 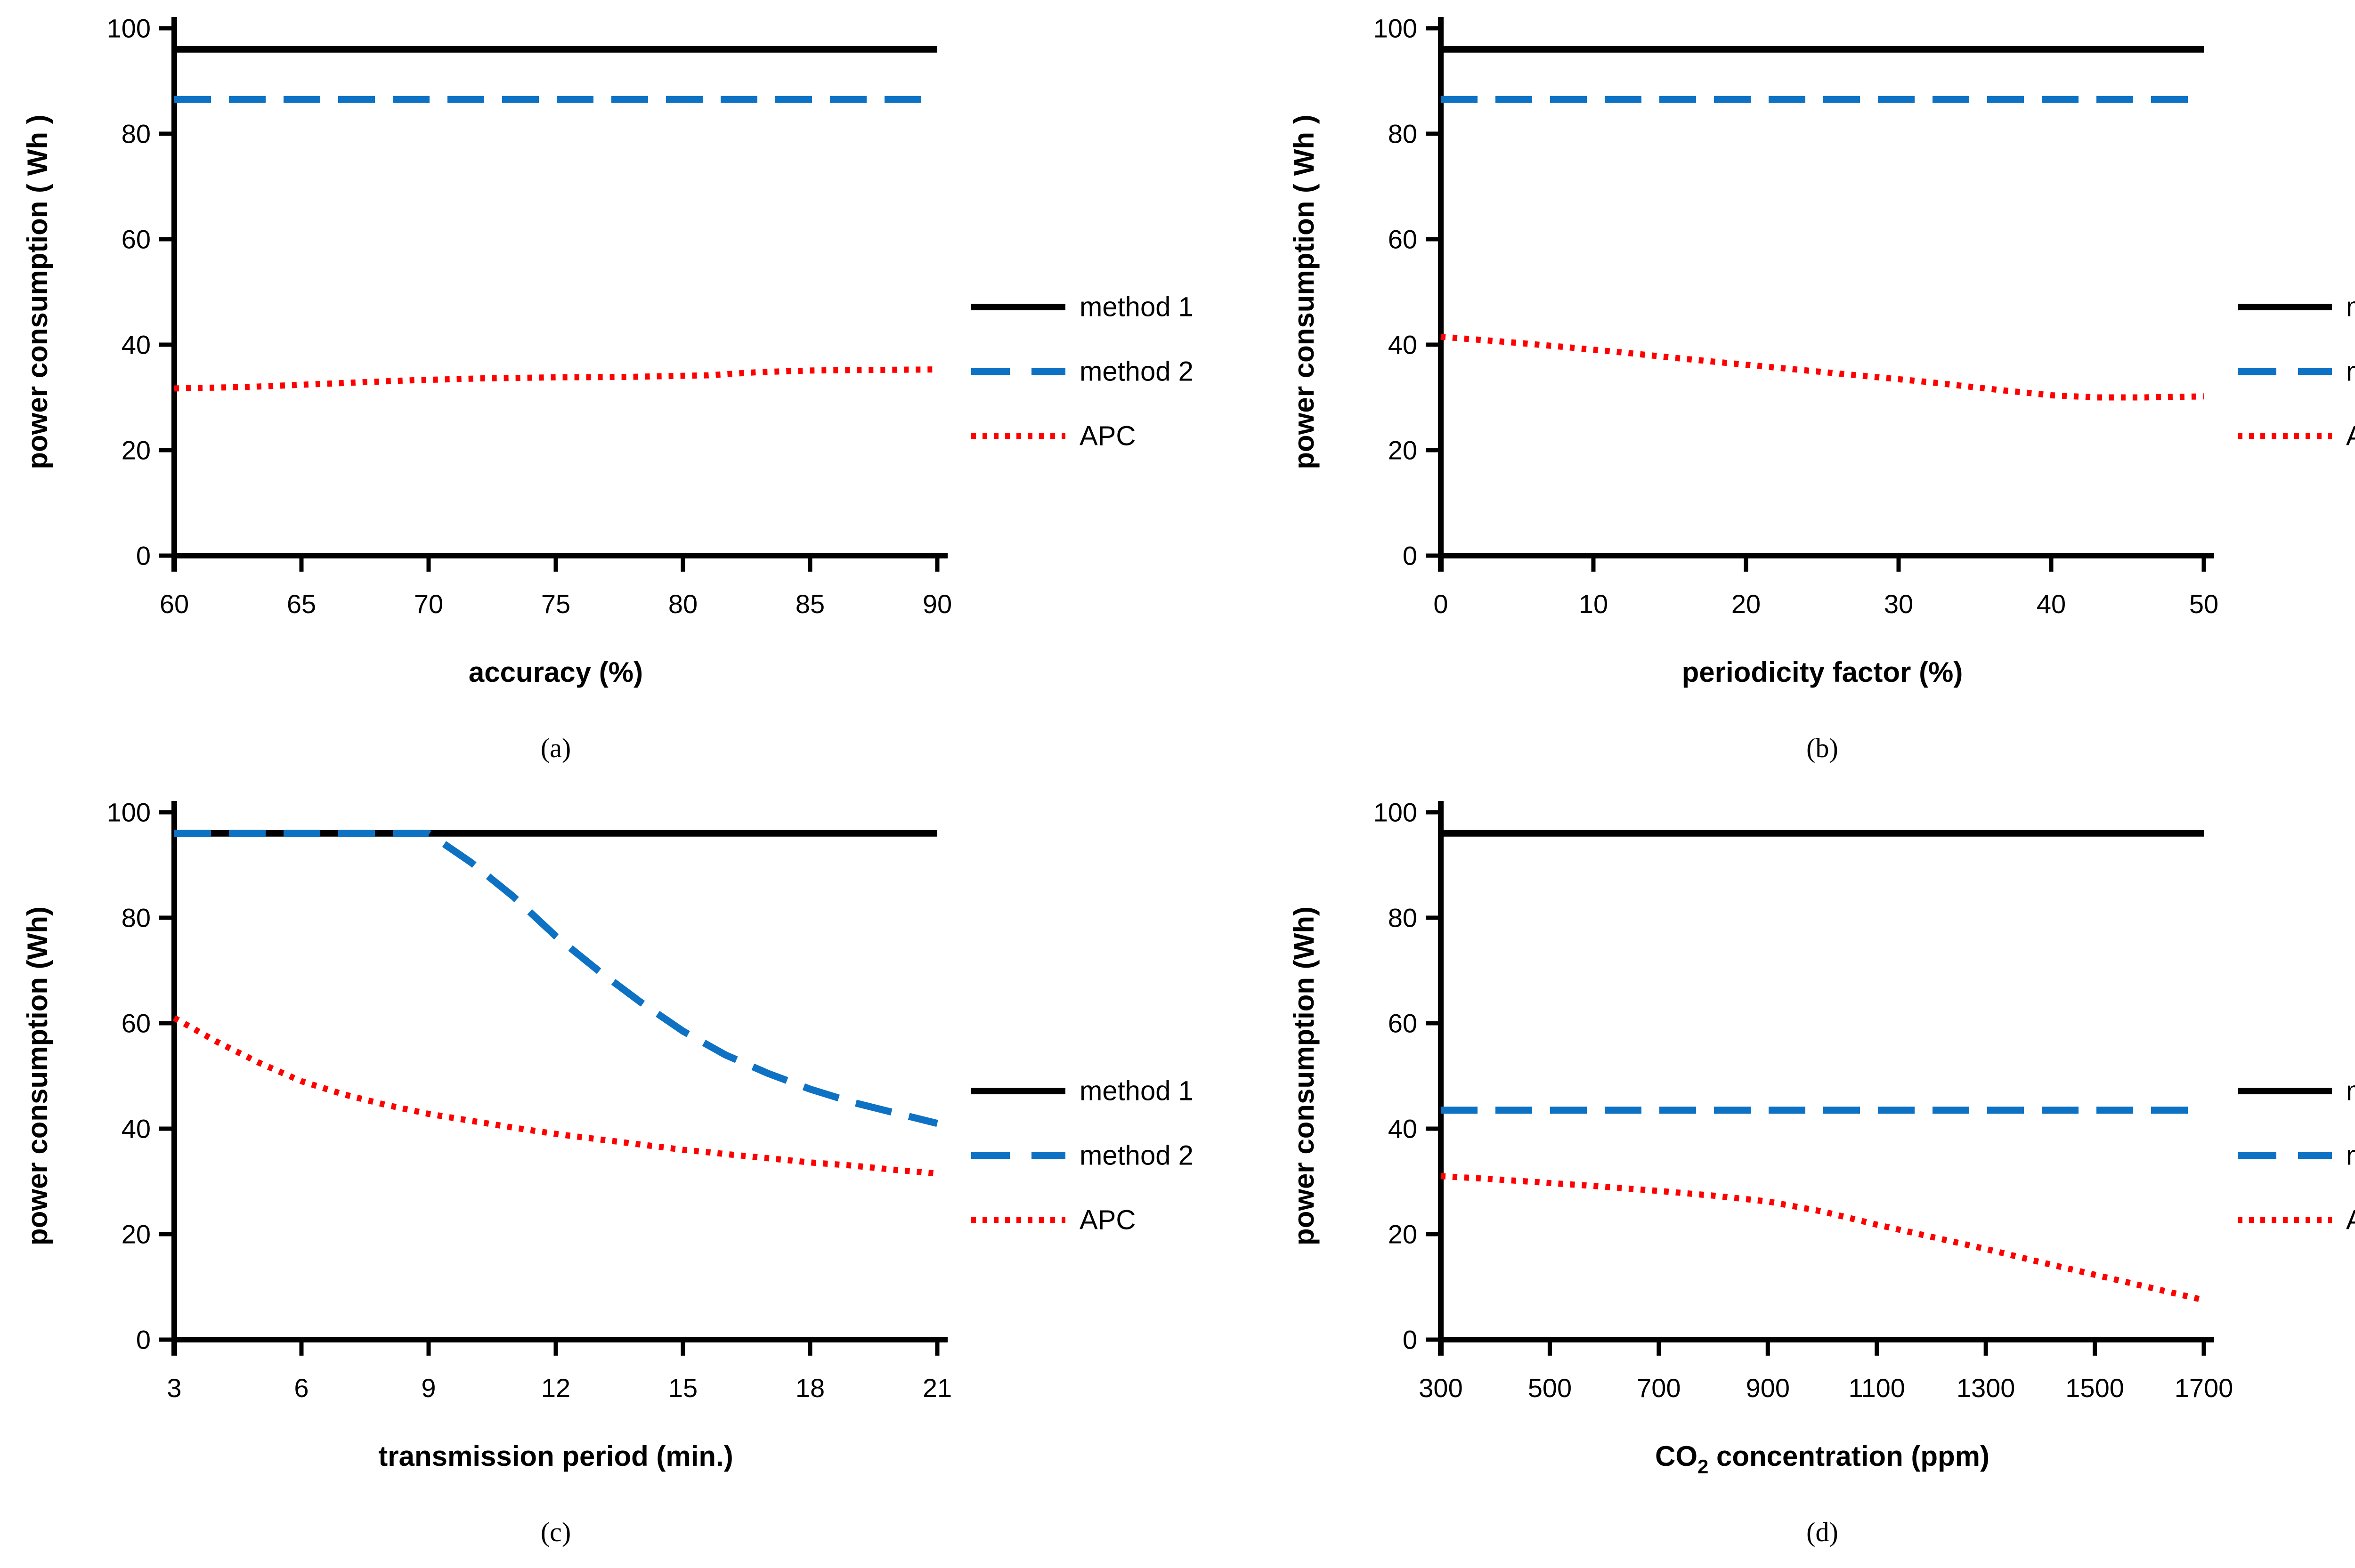 What do you see at coordinates (1877, 1388) in the screenshot?
I see `x-tick-label: 1100` at bounding box center [1877, 1388].